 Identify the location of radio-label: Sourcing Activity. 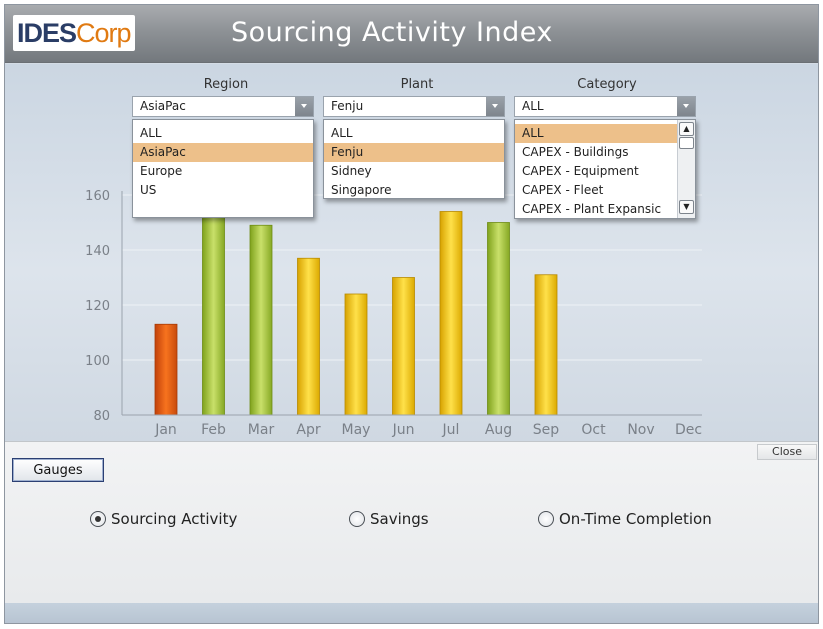
(174, 519).